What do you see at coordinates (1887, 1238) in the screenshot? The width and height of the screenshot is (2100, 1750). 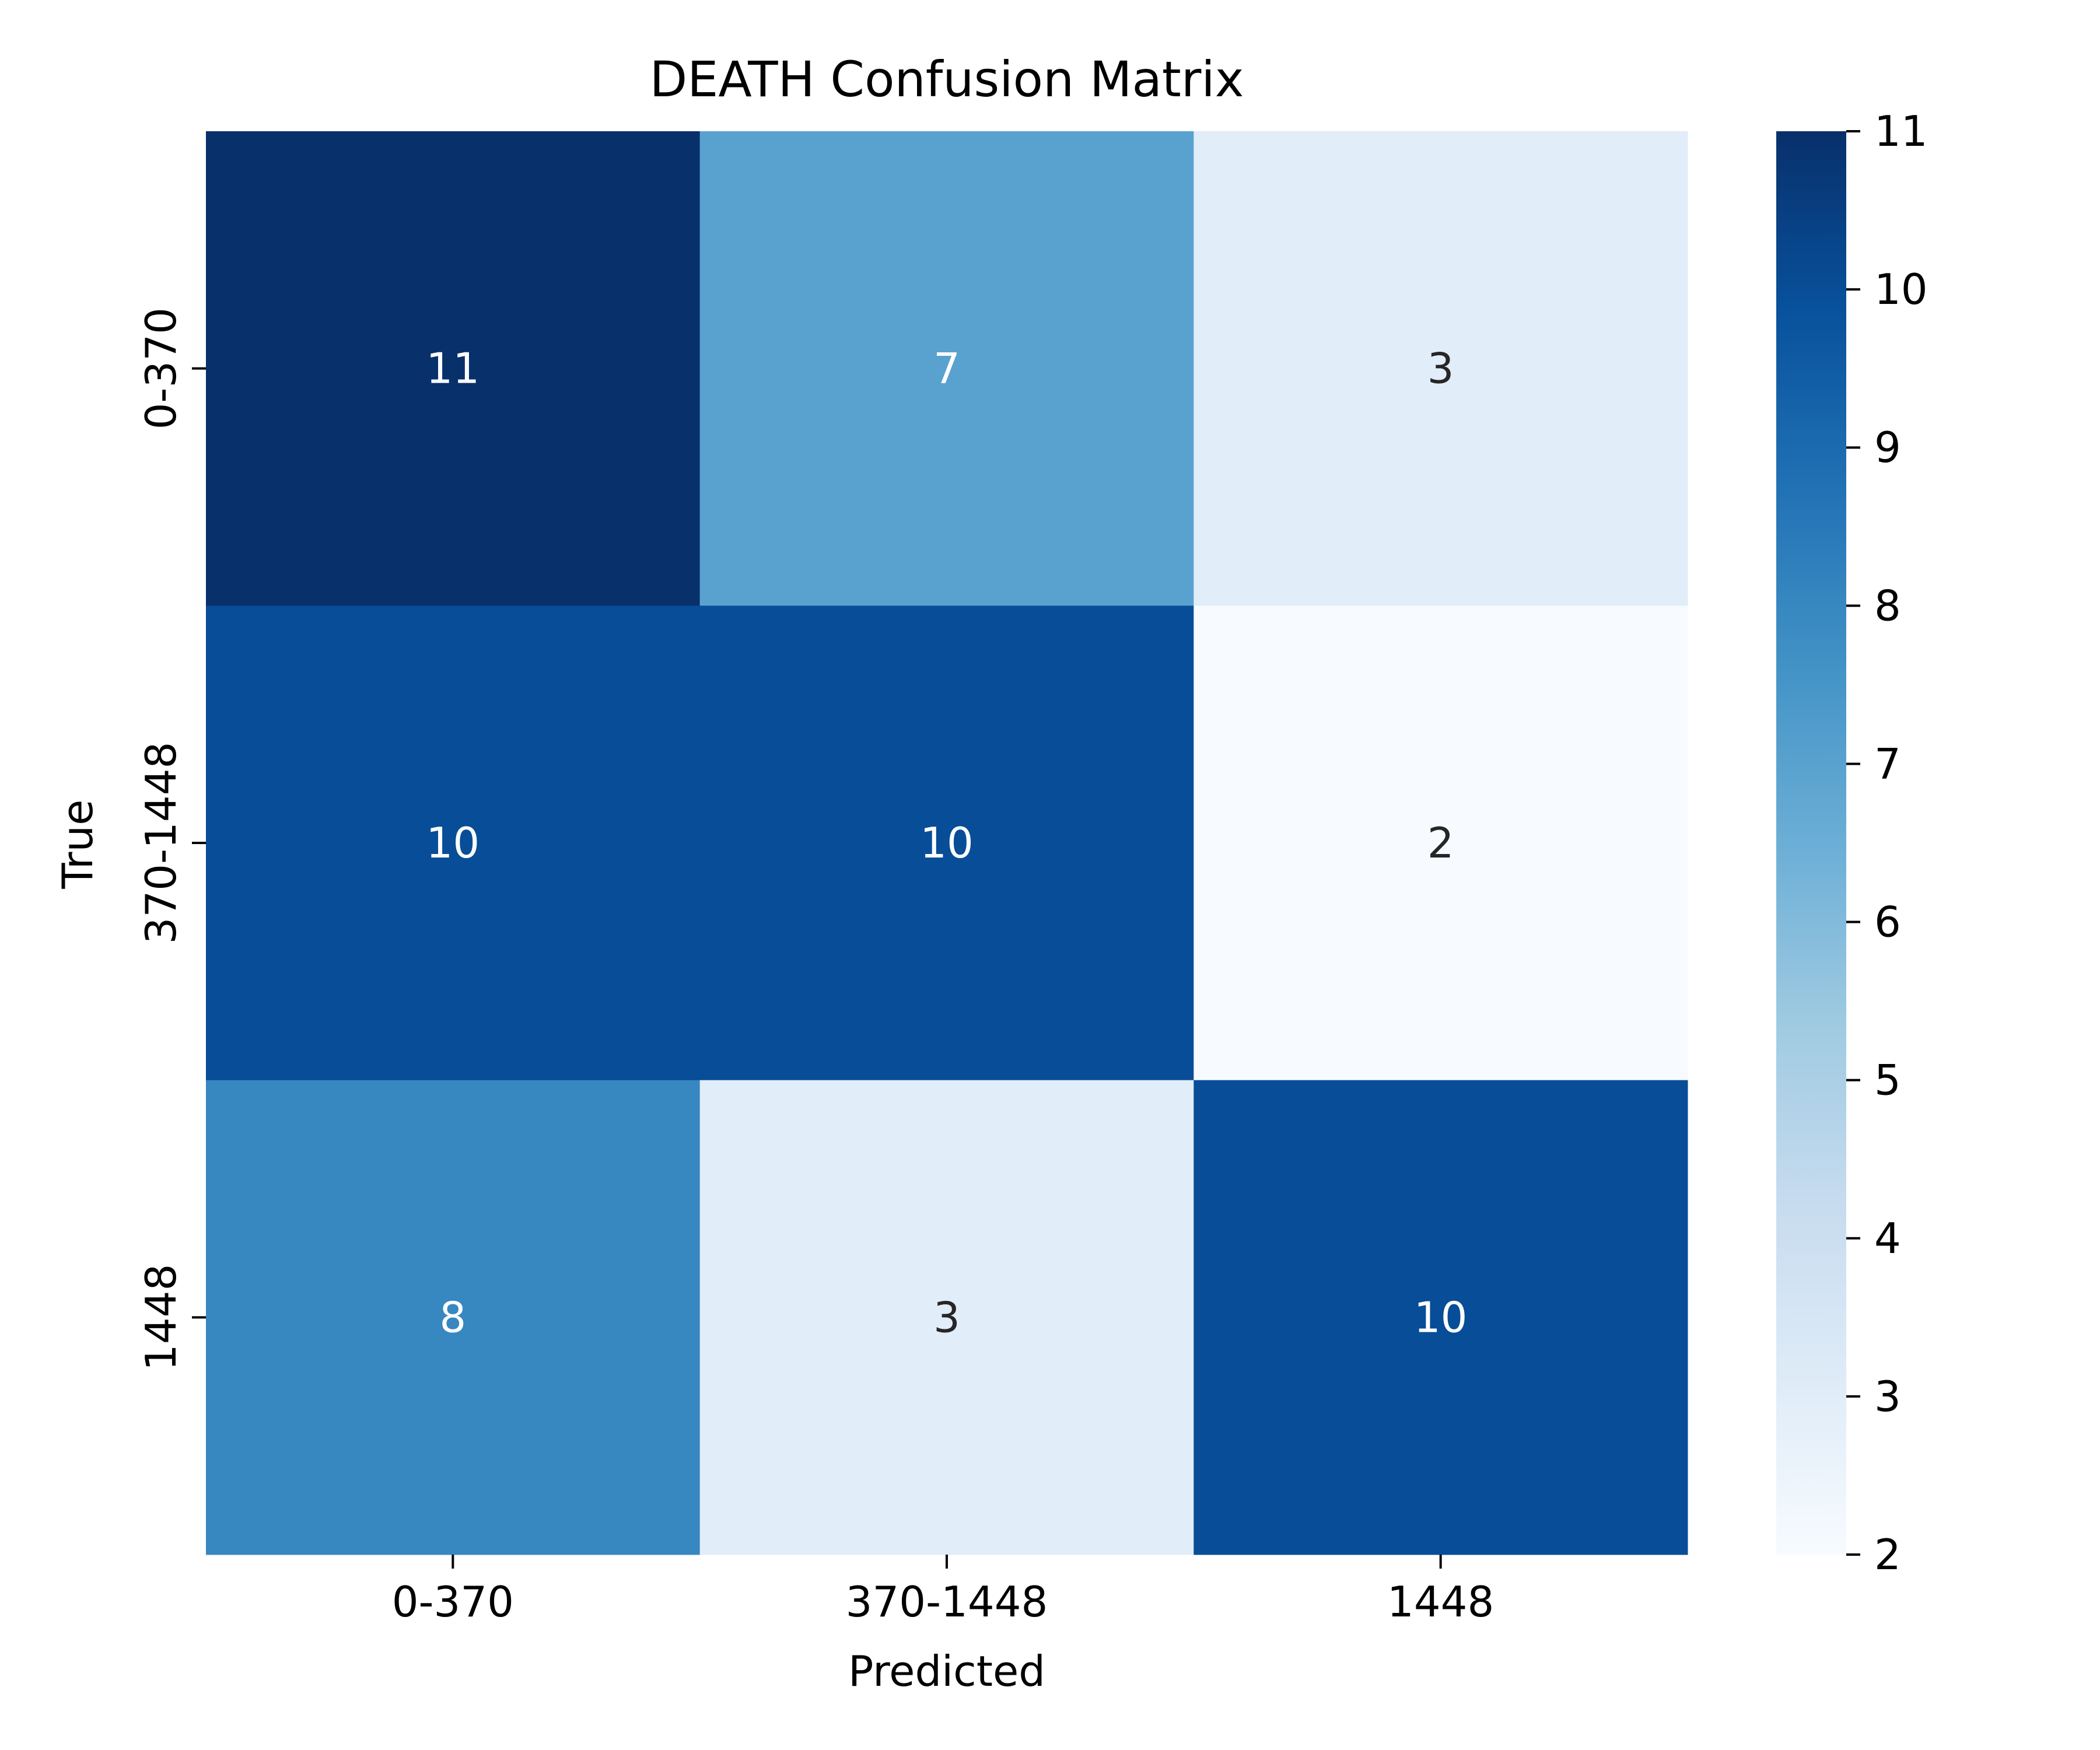 I see `colorbar-tick-label: 4` at bounding box center [1887, 1238].